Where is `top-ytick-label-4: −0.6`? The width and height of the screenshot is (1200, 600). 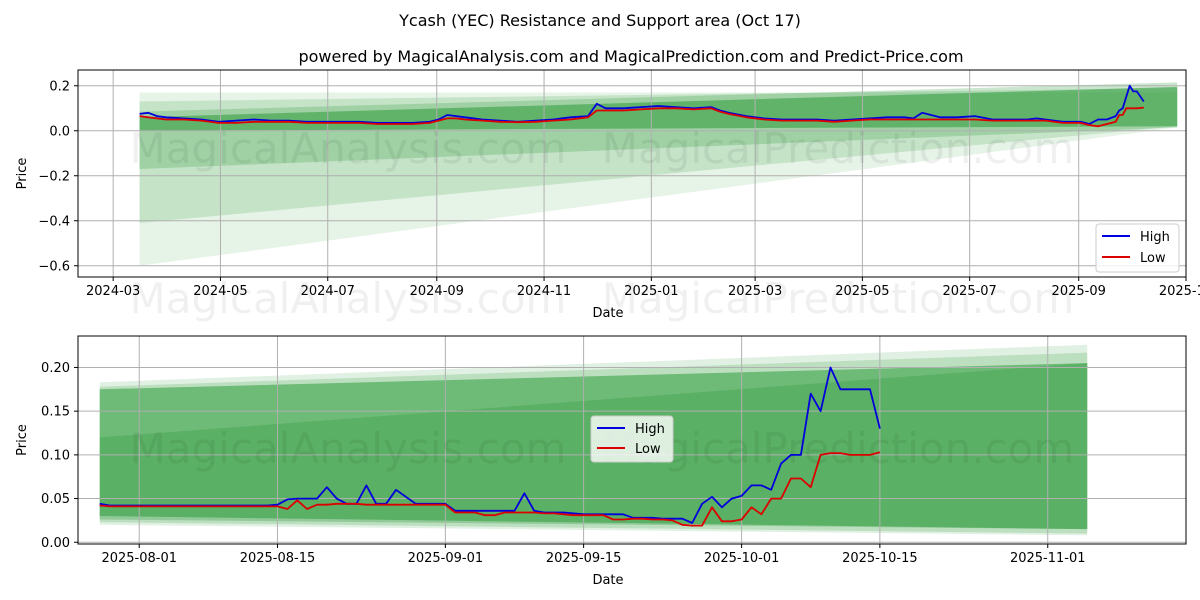 top-ytick-label-4: −0.6 is located at coordinates (54, 266).